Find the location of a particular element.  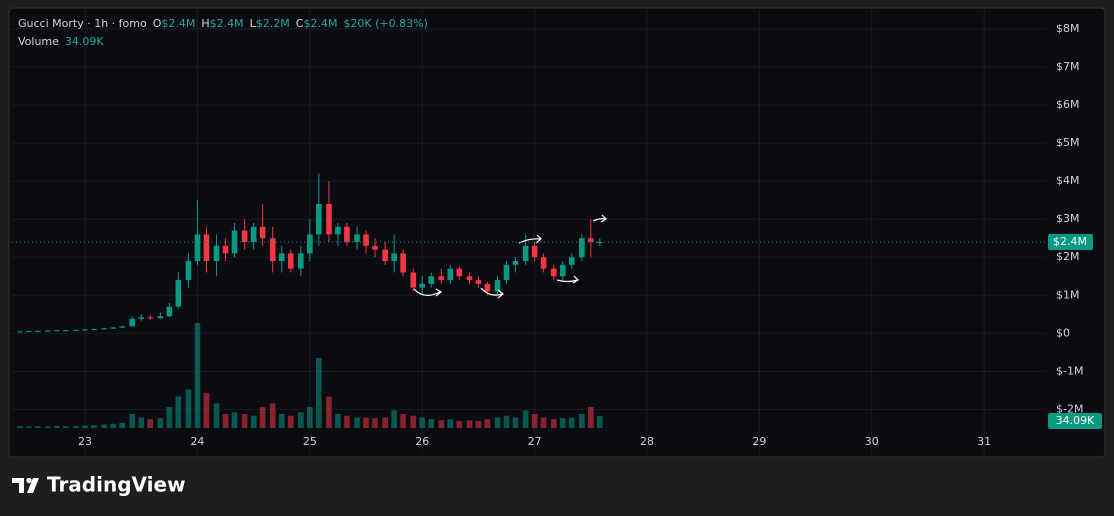

x-tick-label: 28 is located at coordinates (647, 441).